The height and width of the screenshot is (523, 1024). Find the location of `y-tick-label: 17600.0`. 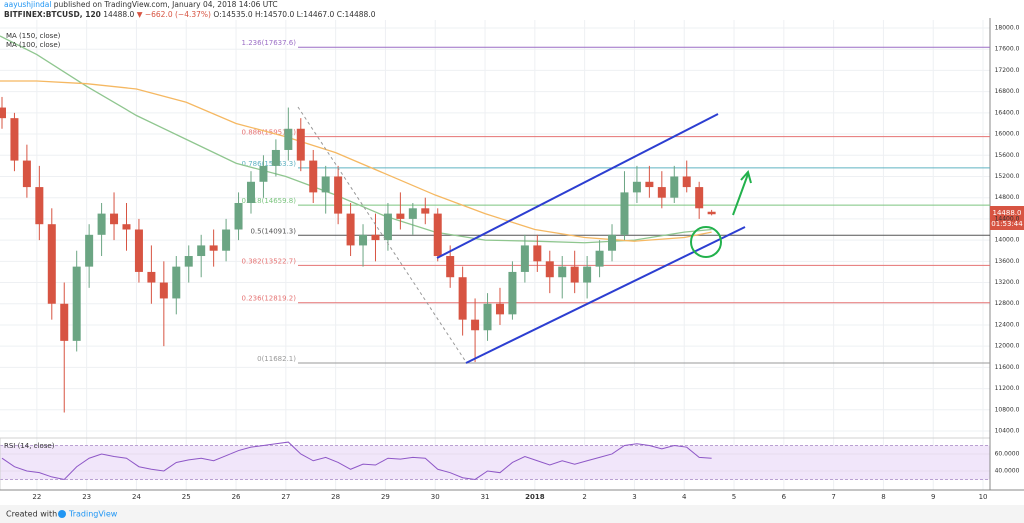

y-tick-label: 17600.0 is located at coordinates (1007, 49).